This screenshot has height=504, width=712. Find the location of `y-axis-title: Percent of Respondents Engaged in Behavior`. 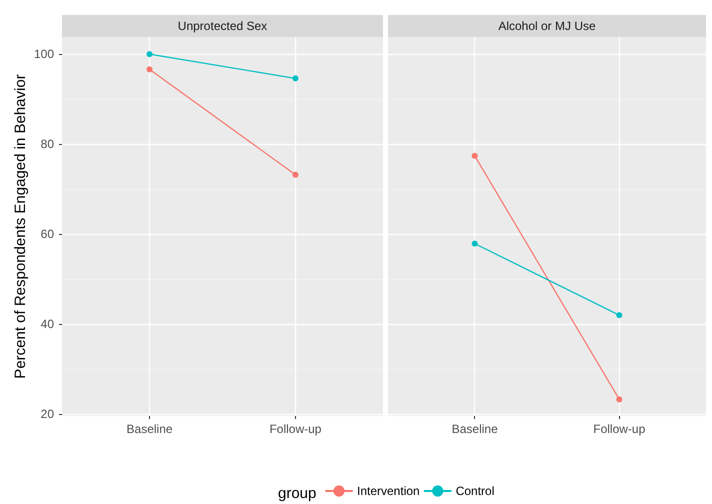

y-axis-title: Percent of Respondents Engaged in Behavior is located at coordinates (20, 226).